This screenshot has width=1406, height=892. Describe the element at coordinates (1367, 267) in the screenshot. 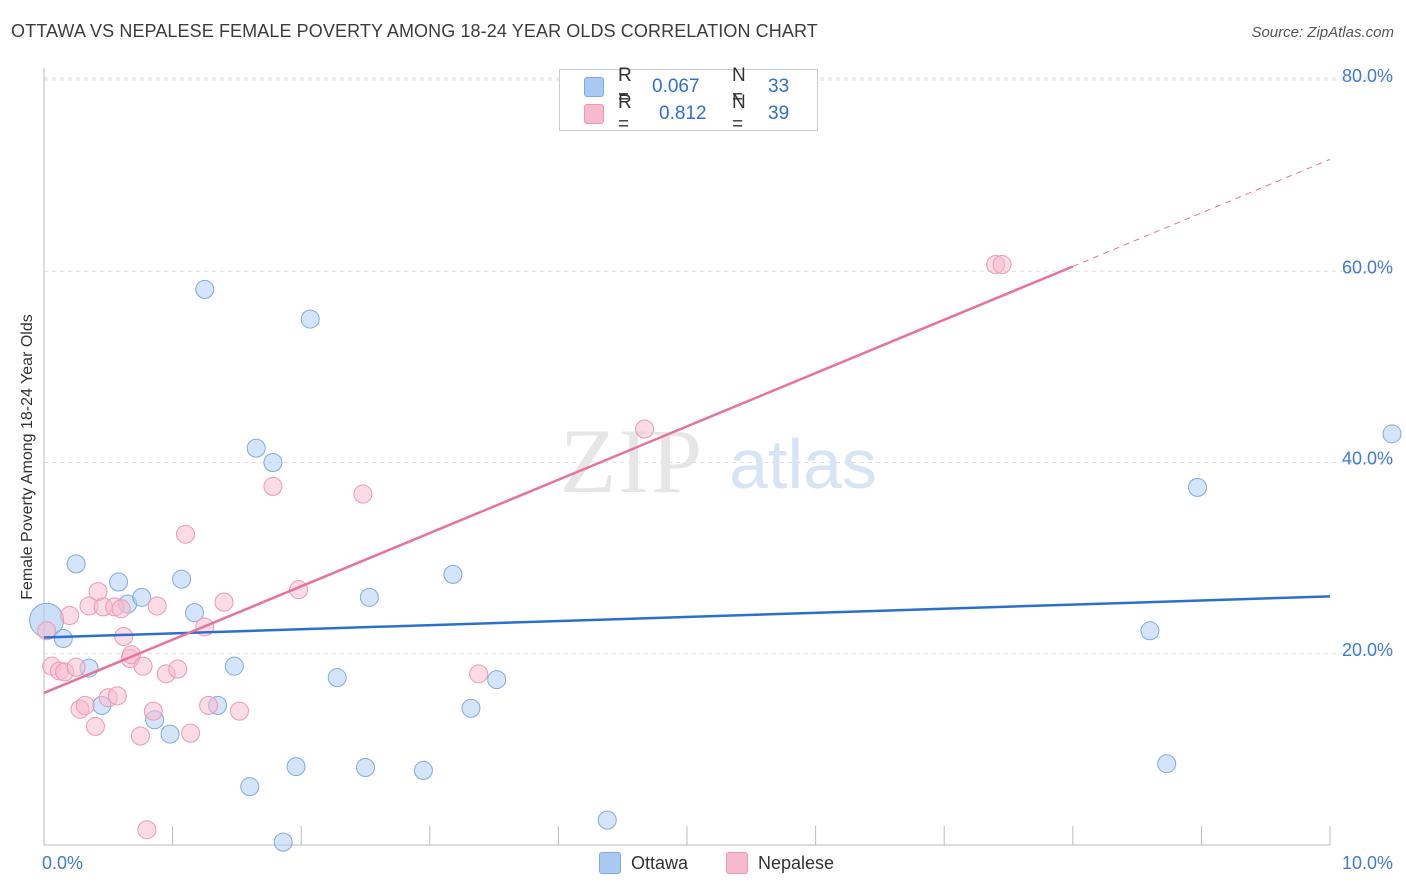

I see `y-tick-label: 60.0%` at that location.